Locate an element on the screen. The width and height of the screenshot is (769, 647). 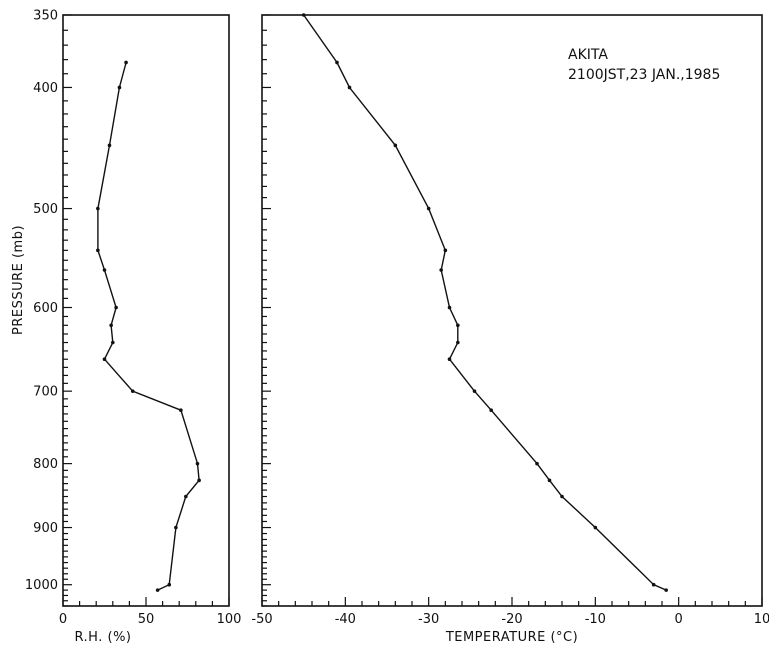
relative-humidity-y-tick-label-6: 900 is located at coordinates (45, 528).